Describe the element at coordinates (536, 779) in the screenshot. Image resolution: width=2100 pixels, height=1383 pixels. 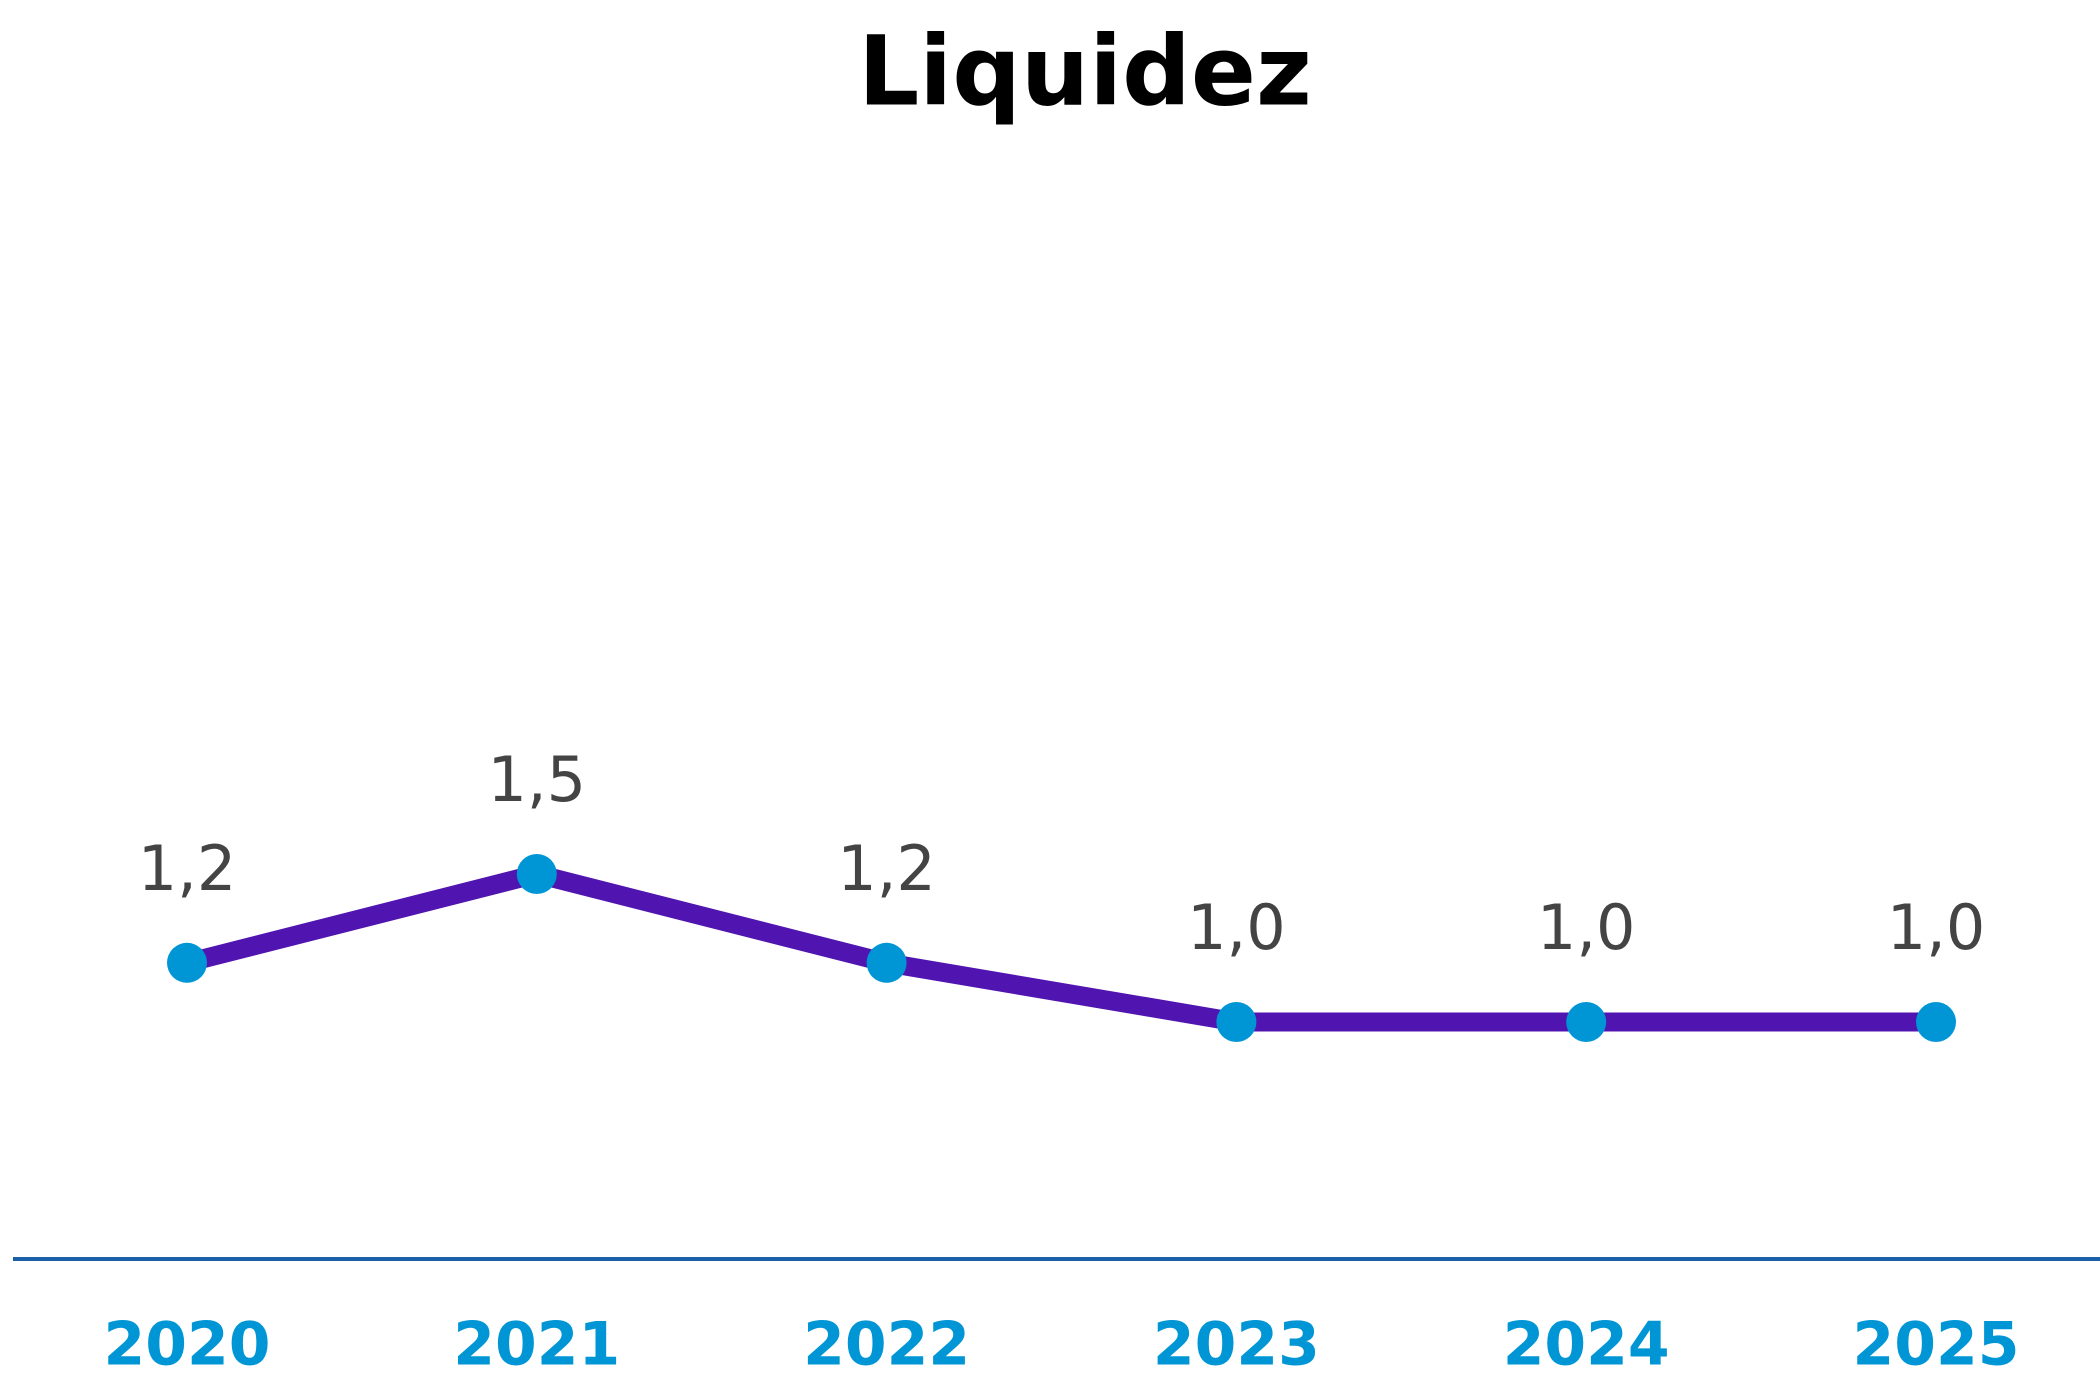
I see `data-label: 1,5` at that location.